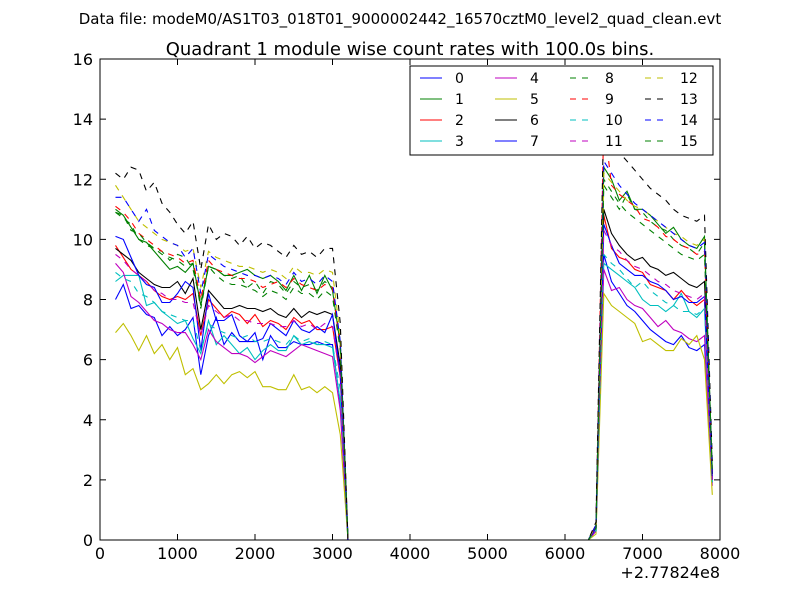  What do you see at coordinates (459, 79) in the screenshot?
I see `legend-label-0: 0` at bounding box center [459, 79].